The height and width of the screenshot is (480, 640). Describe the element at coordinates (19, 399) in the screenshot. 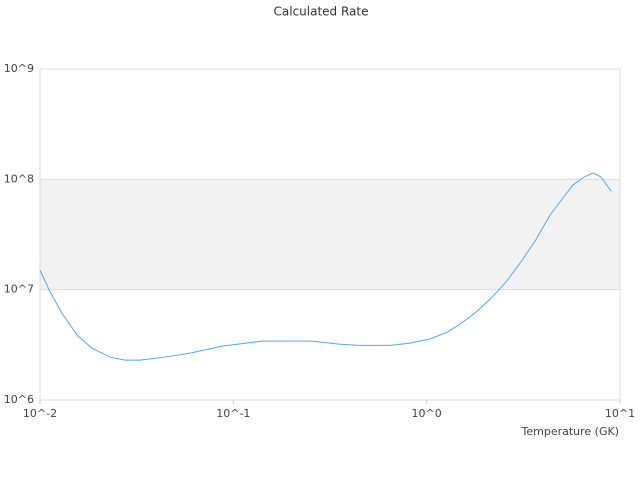

I see `y-tick-label: 10^6` at that location.